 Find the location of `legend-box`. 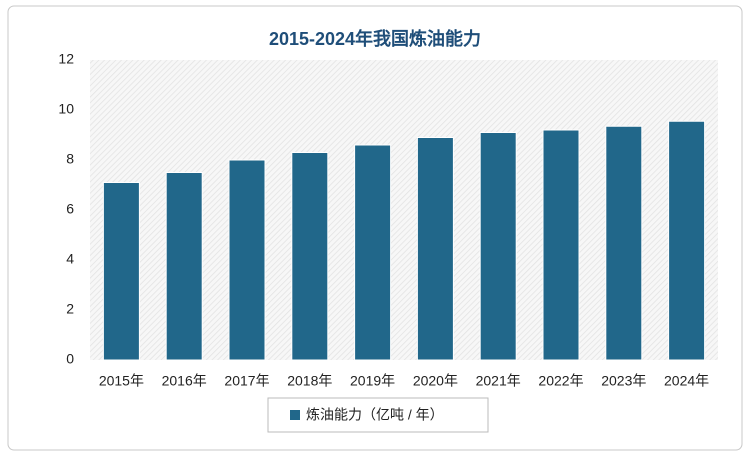

legend-box is located at coordinates (378, 415).